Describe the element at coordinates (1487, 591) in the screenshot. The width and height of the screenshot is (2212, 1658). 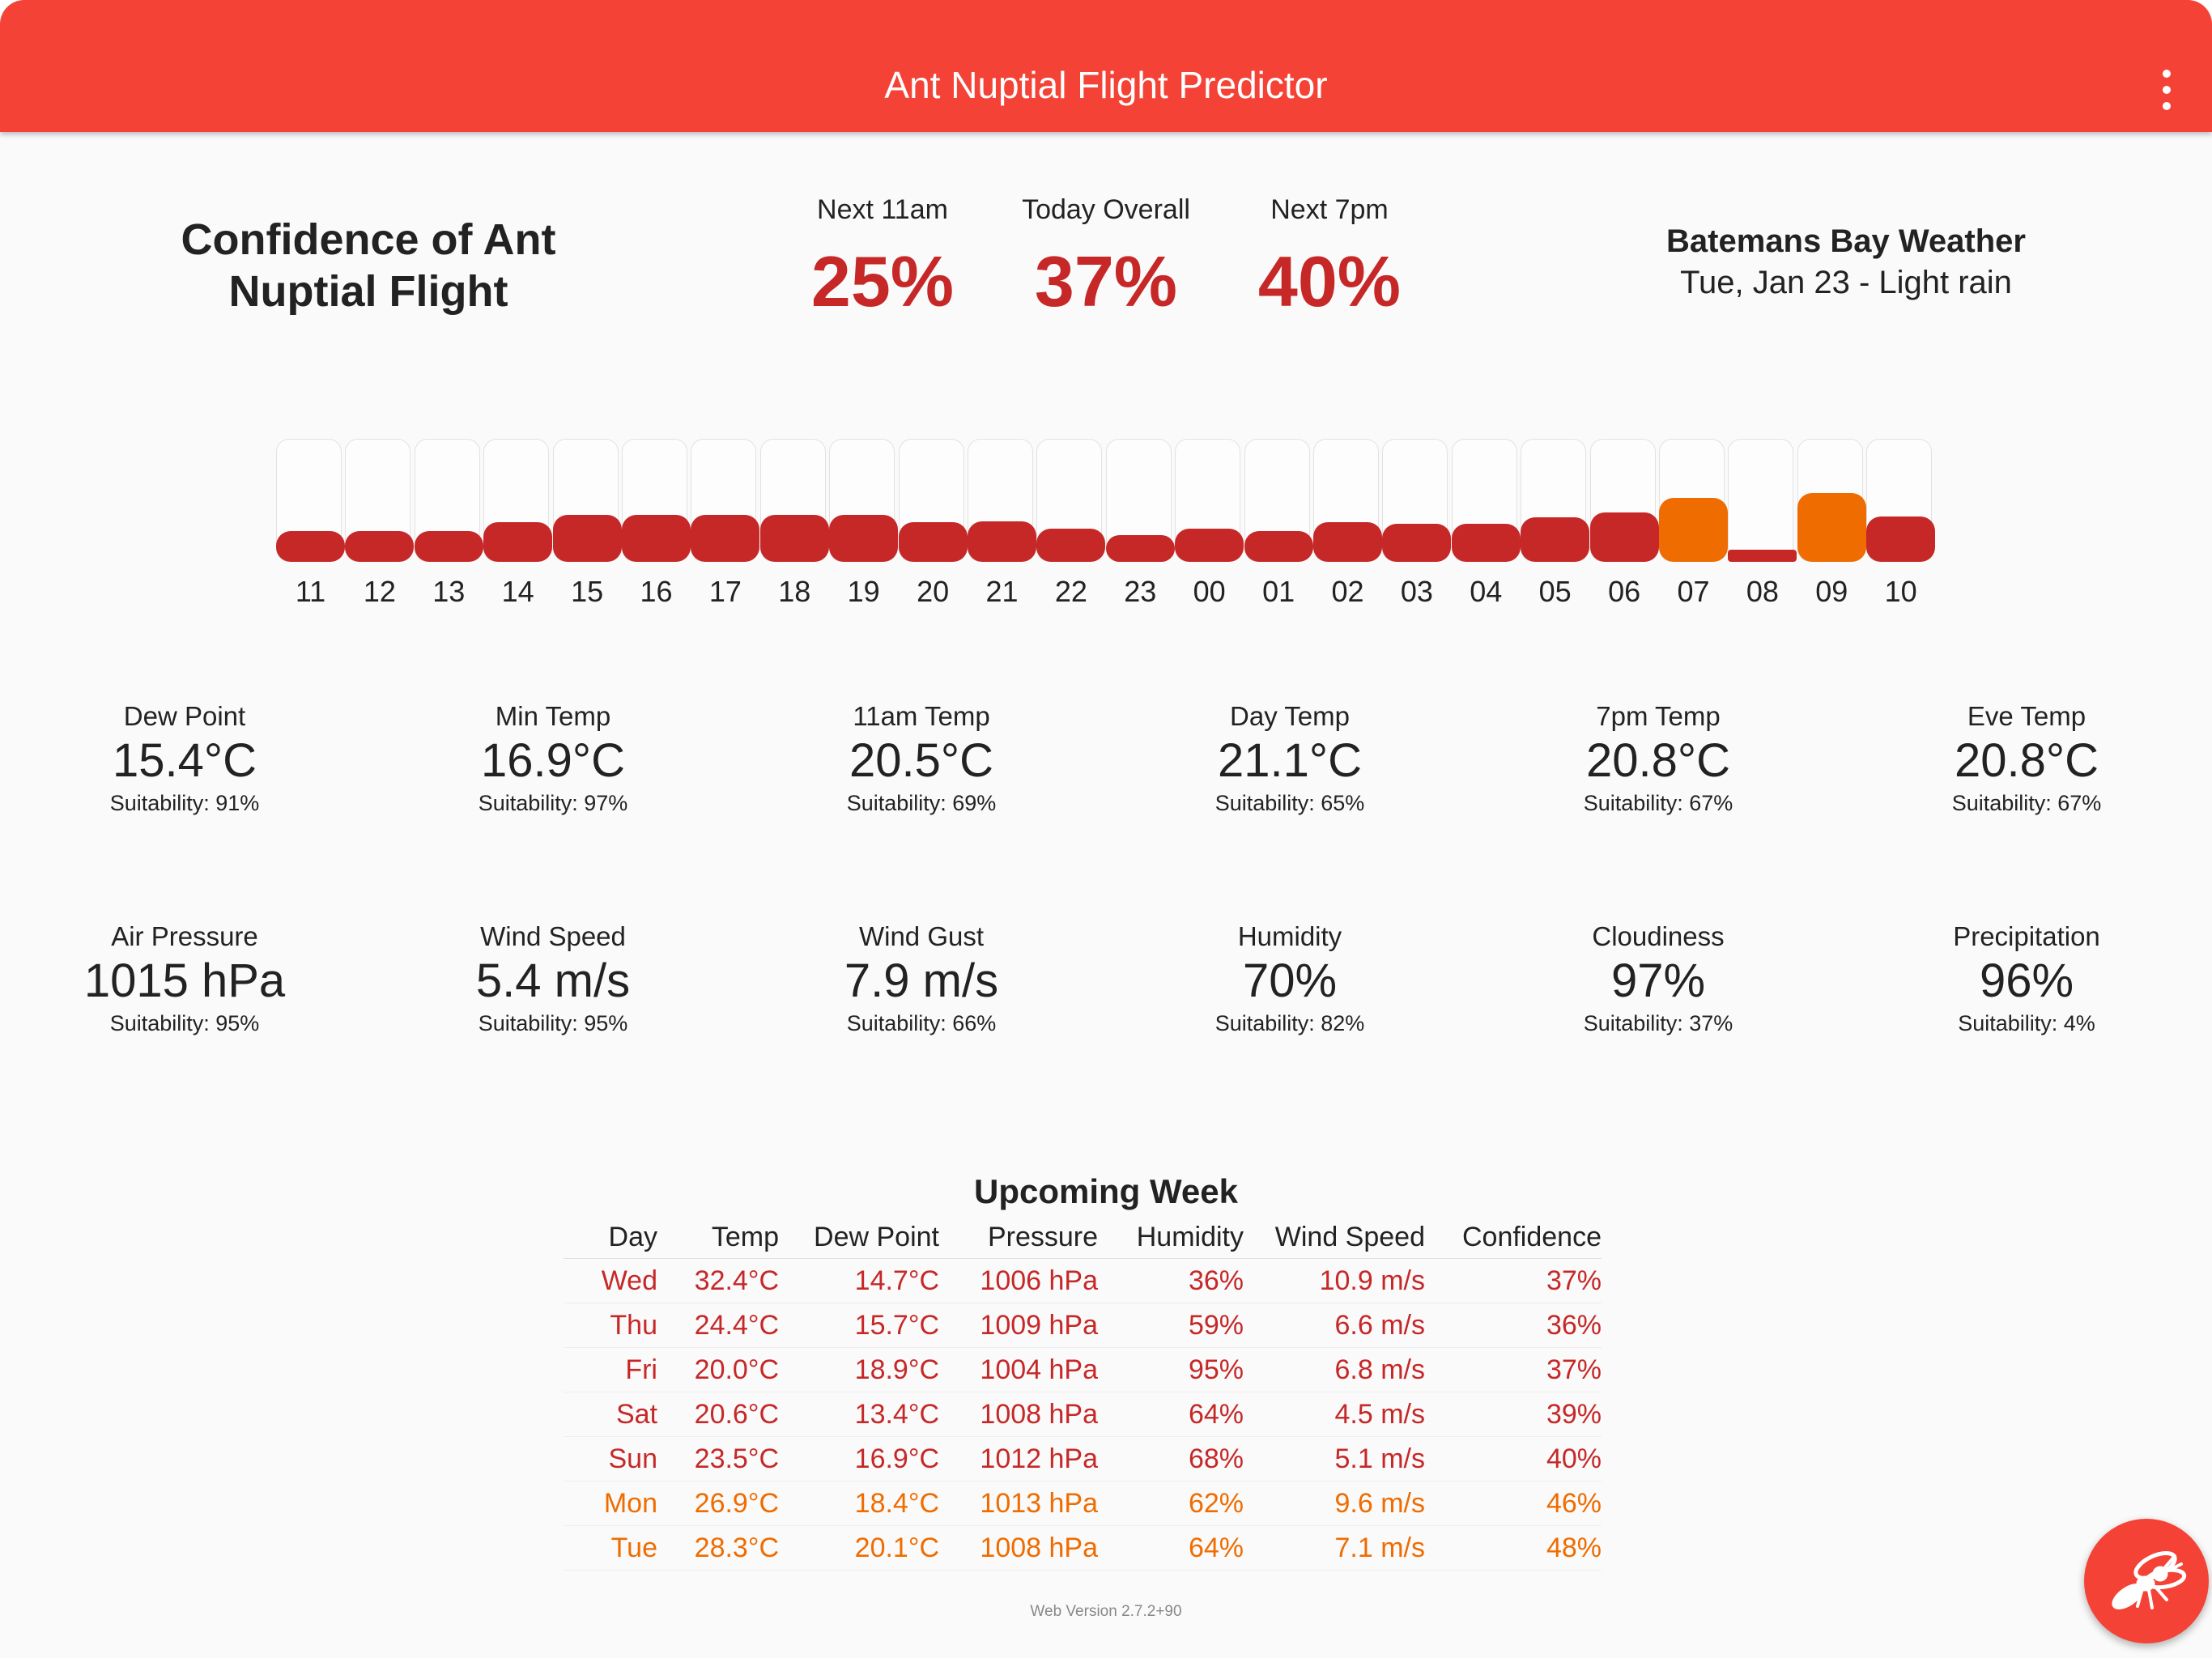
I see `hour-label: 04` at that location.